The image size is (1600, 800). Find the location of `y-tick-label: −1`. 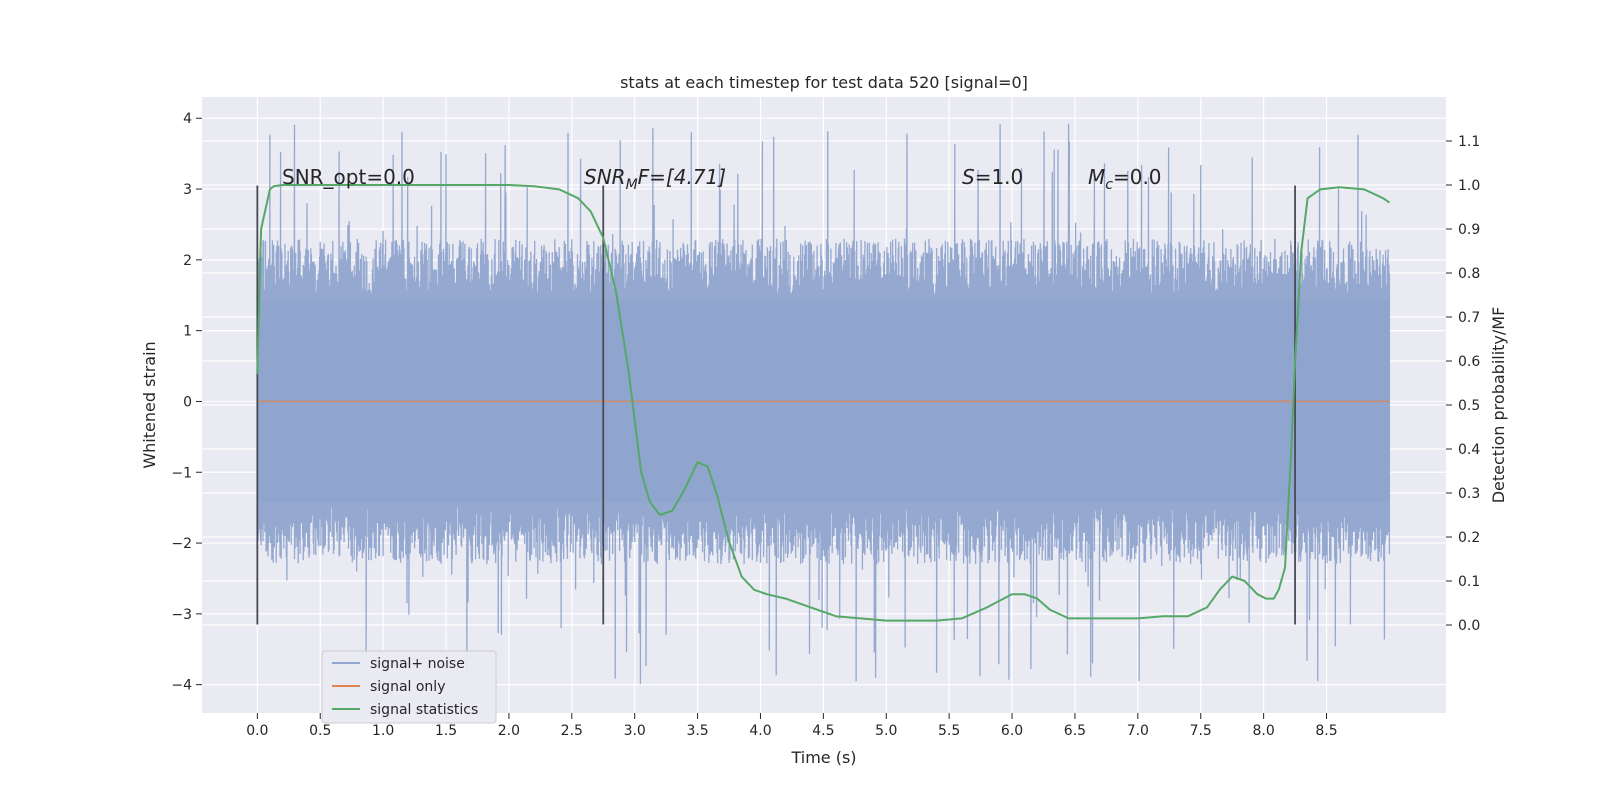

y-tick-label: −1 is located at coordinates (181, 473).